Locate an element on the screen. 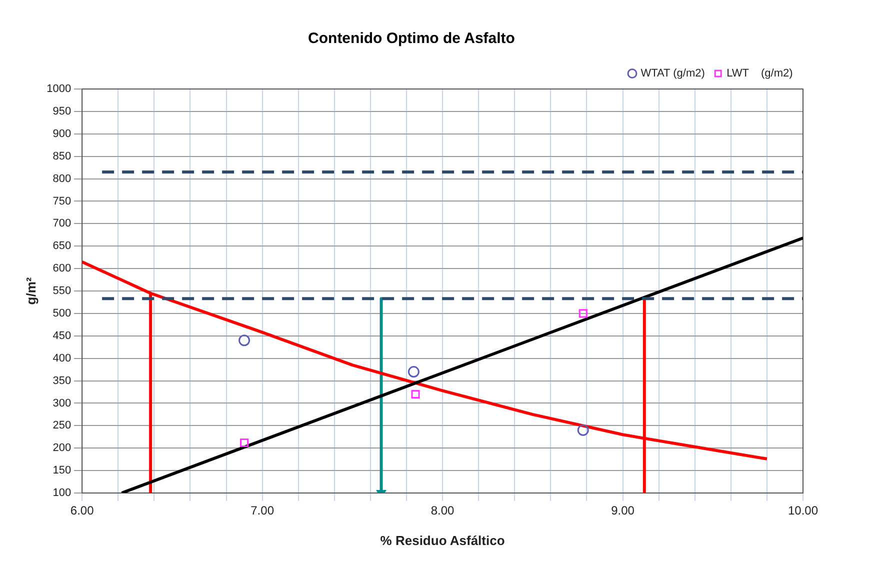 This screenshot has width=883, height=583. y-tick-label: 850 is located at coordinates (62, 156).